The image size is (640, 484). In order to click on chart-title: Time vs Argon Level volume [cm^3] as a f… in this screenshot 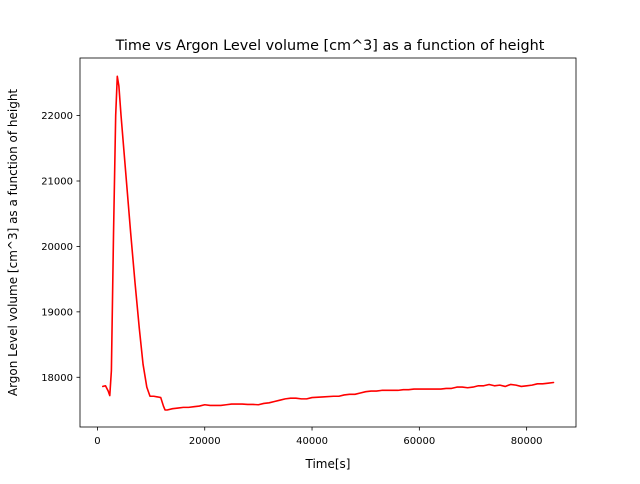, I will do `click(330, 46)`.